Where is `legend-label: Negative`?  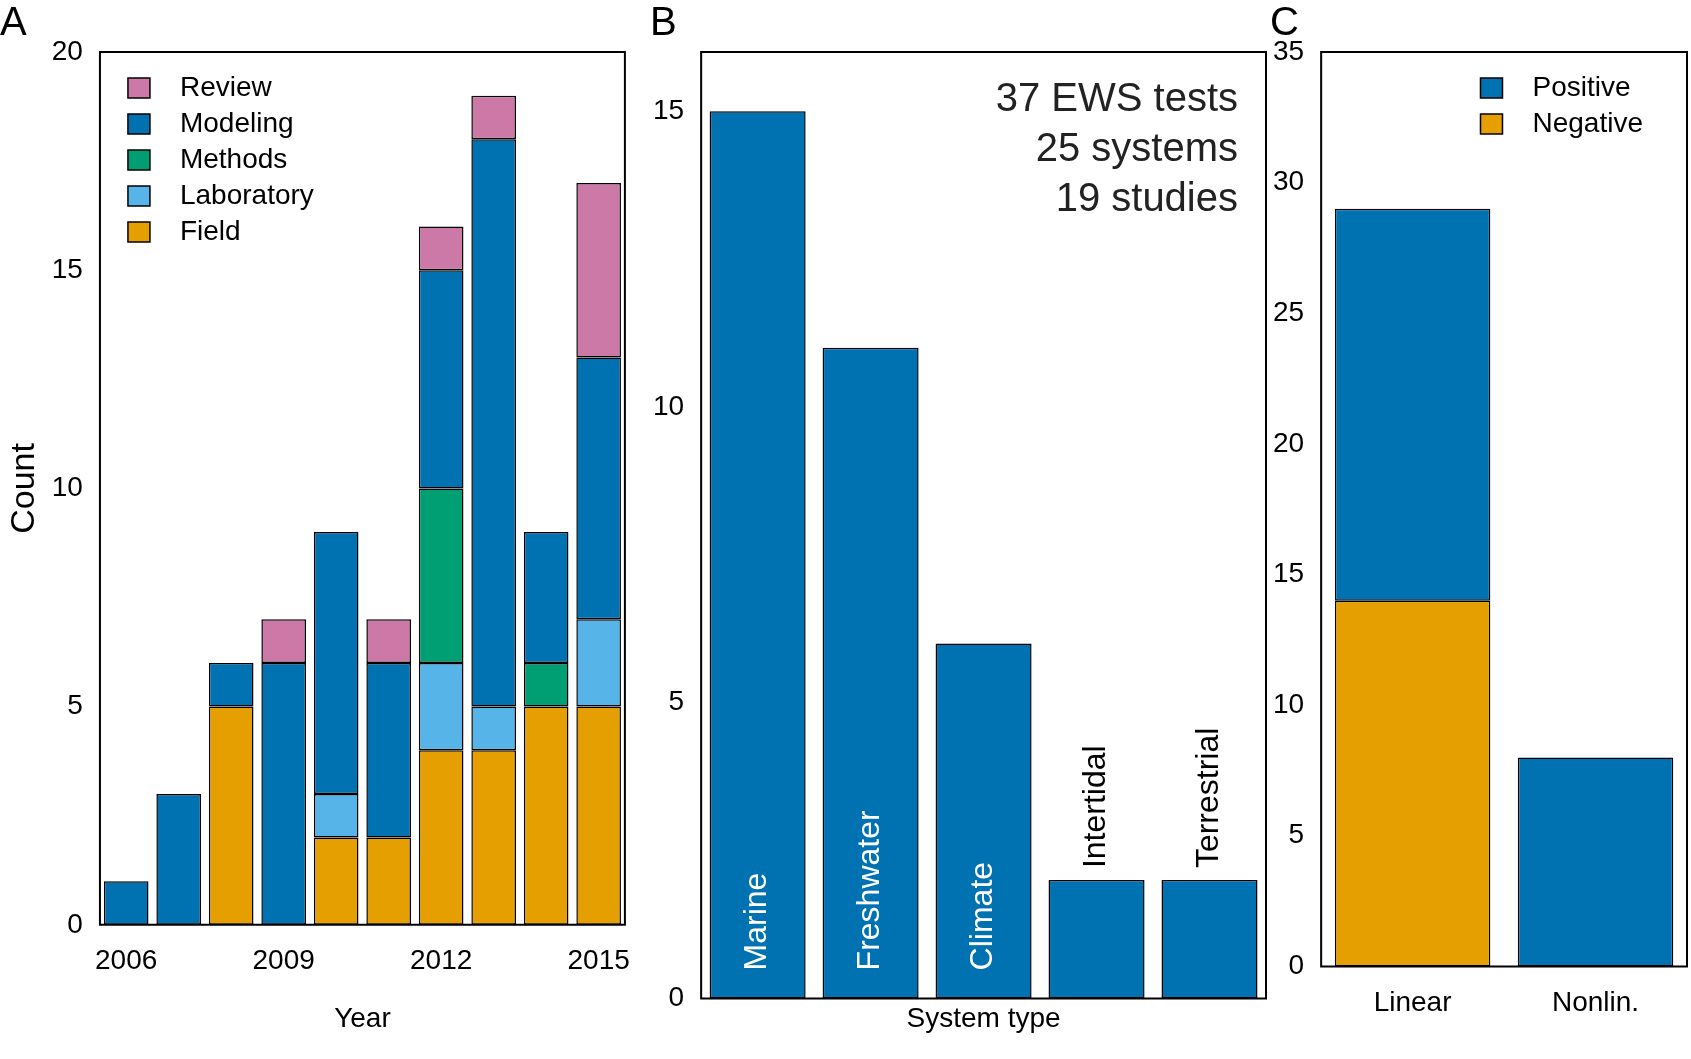 legend-label: Negative is located at coordinates (1588, 122).